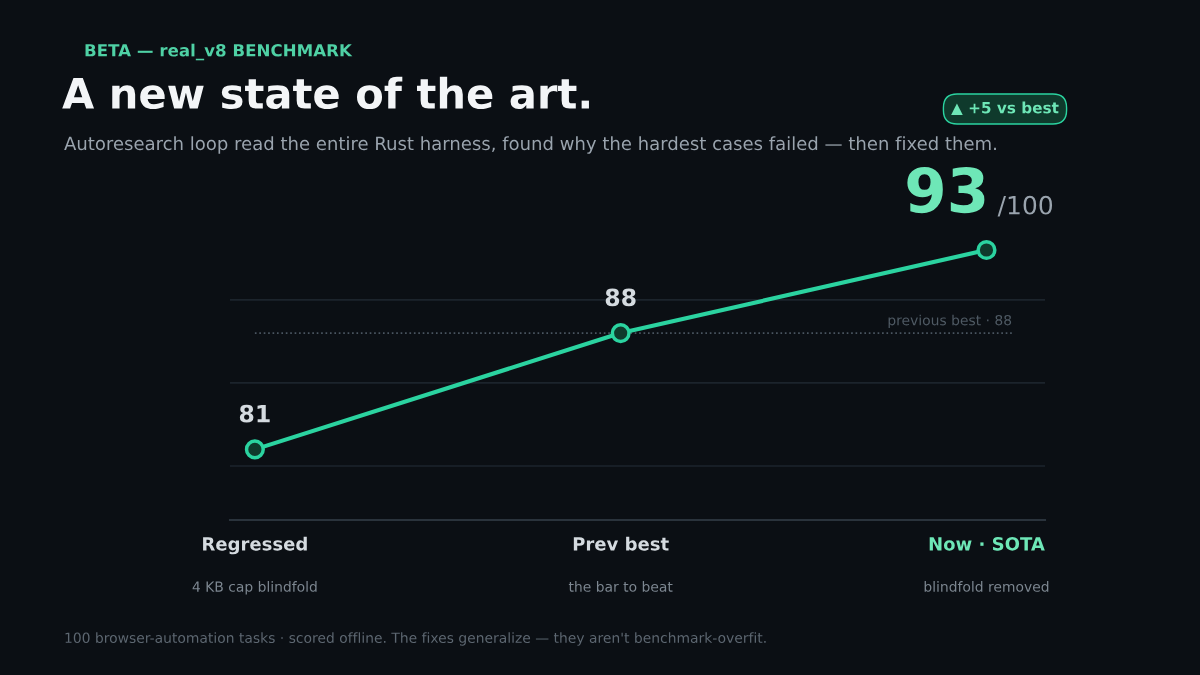 The width and height of the screenshot is (1200, 675). What do you see at coordinates (621, 543) in the screenshot?
I see `x-tick-label: Prev best` at bounding box center [621, 543].